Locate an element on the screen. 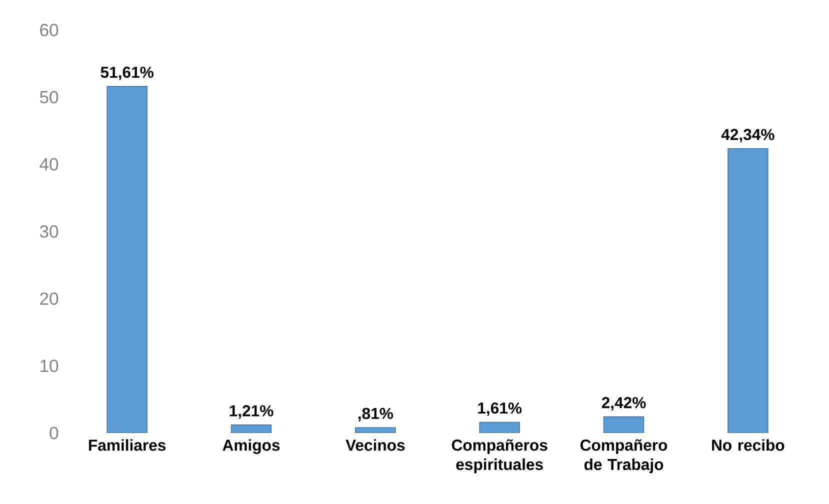 The height and width of the screenshot is (504, 829). y-tick-label: 40 is located at coordinates (49, 164).